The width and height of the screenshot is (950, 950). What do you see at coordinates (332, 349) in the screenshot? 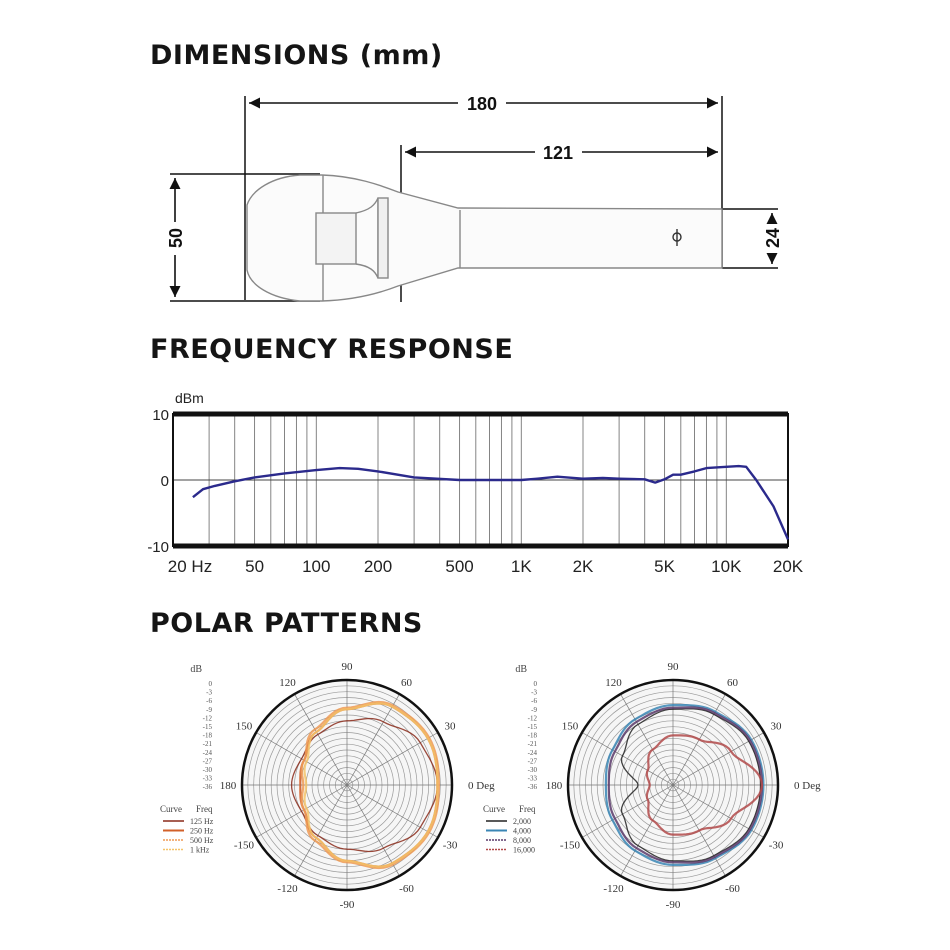
I see `frequency-response-title: FREQUENCY RESPONSE` at bounding box center [332, 349].